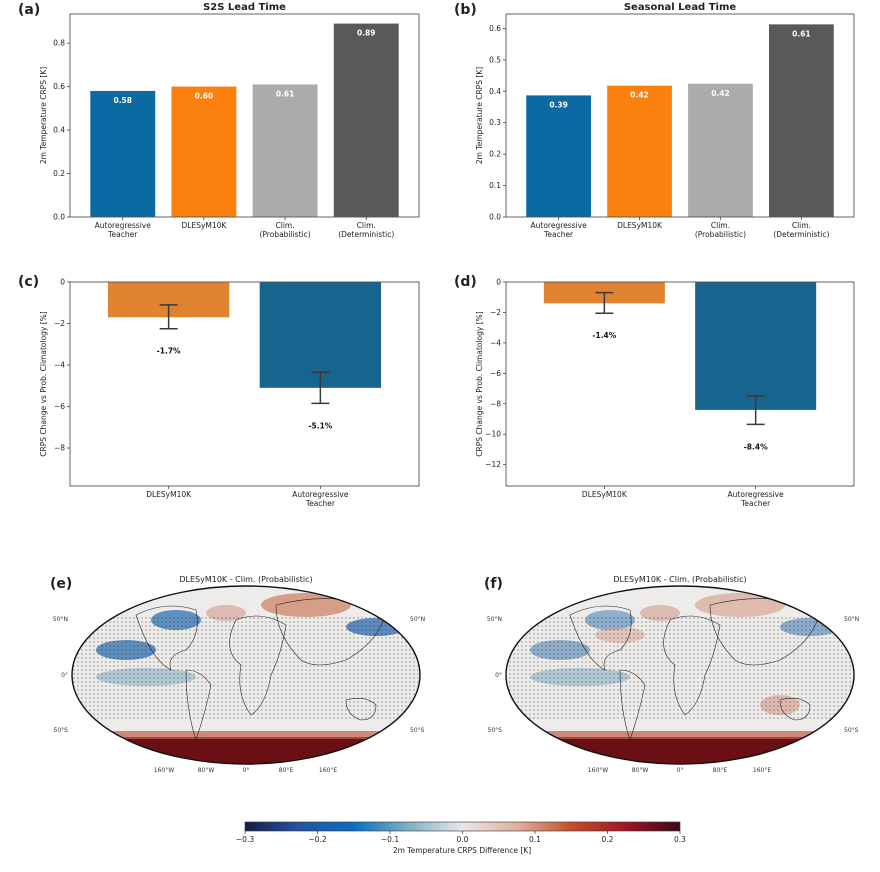  What do you see at coordinates (493, 464) in the screenshot?
I see `y-tick-label: −12` at bounding box center [493, 464].